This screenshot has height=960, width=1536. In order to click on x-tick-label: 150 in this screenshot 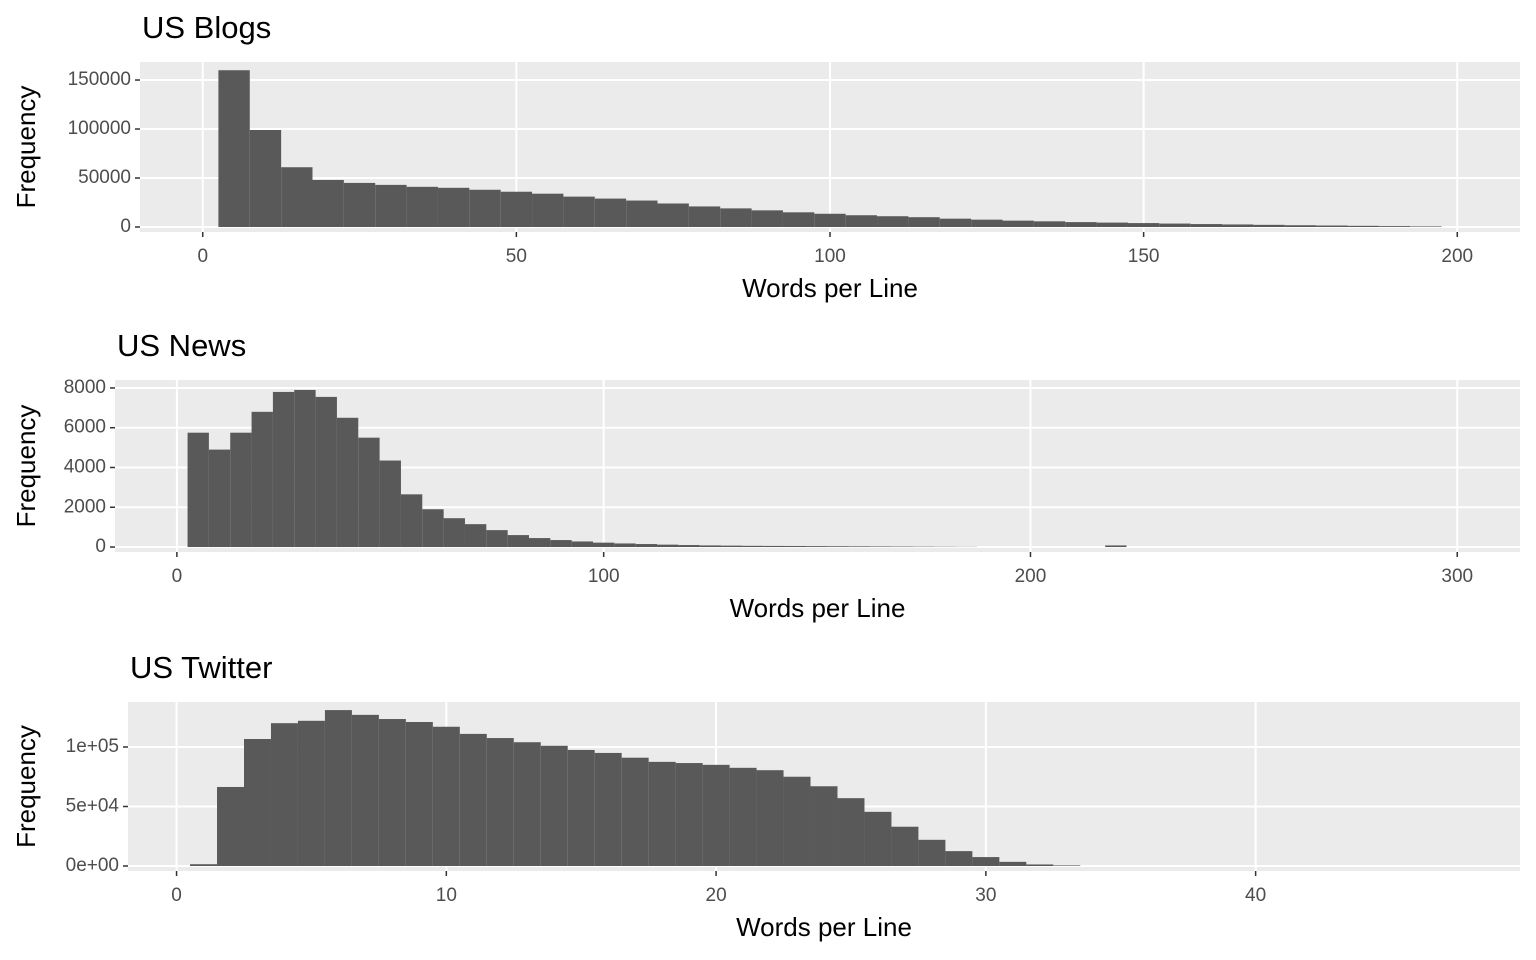, I will do `click(1144, 256)`.